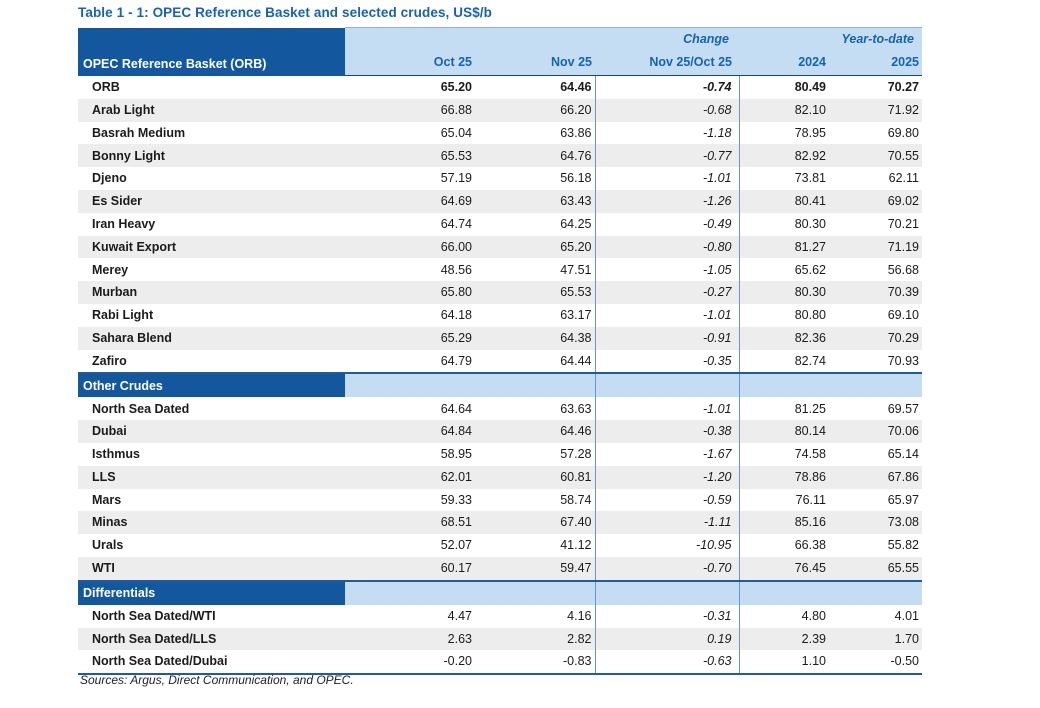  I want to click on value-oct25: 4.47, so click(459, 615).